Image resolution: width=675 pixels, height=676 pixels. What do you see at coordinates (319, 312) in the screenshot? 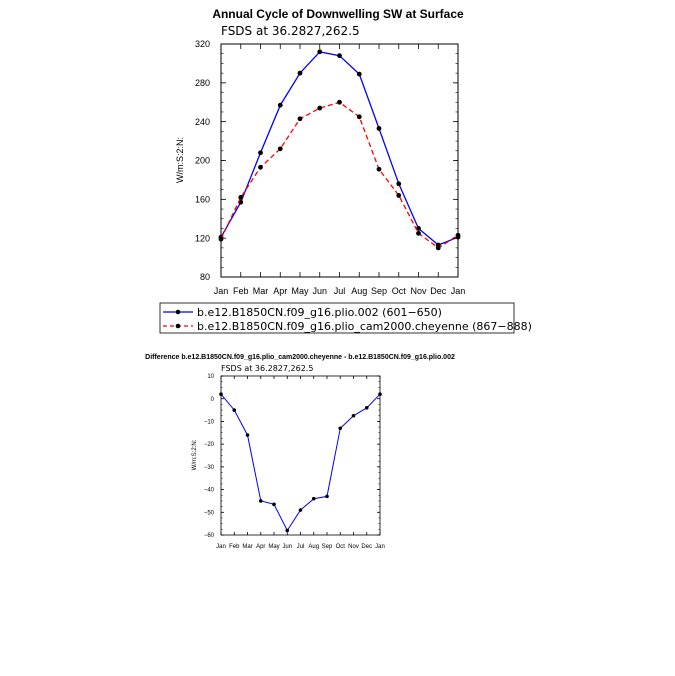
I see `legend-label-series-1: b.e12.B1850CN.f09_g16.plio.002 (601−650)` at bounding box center [319, 312].